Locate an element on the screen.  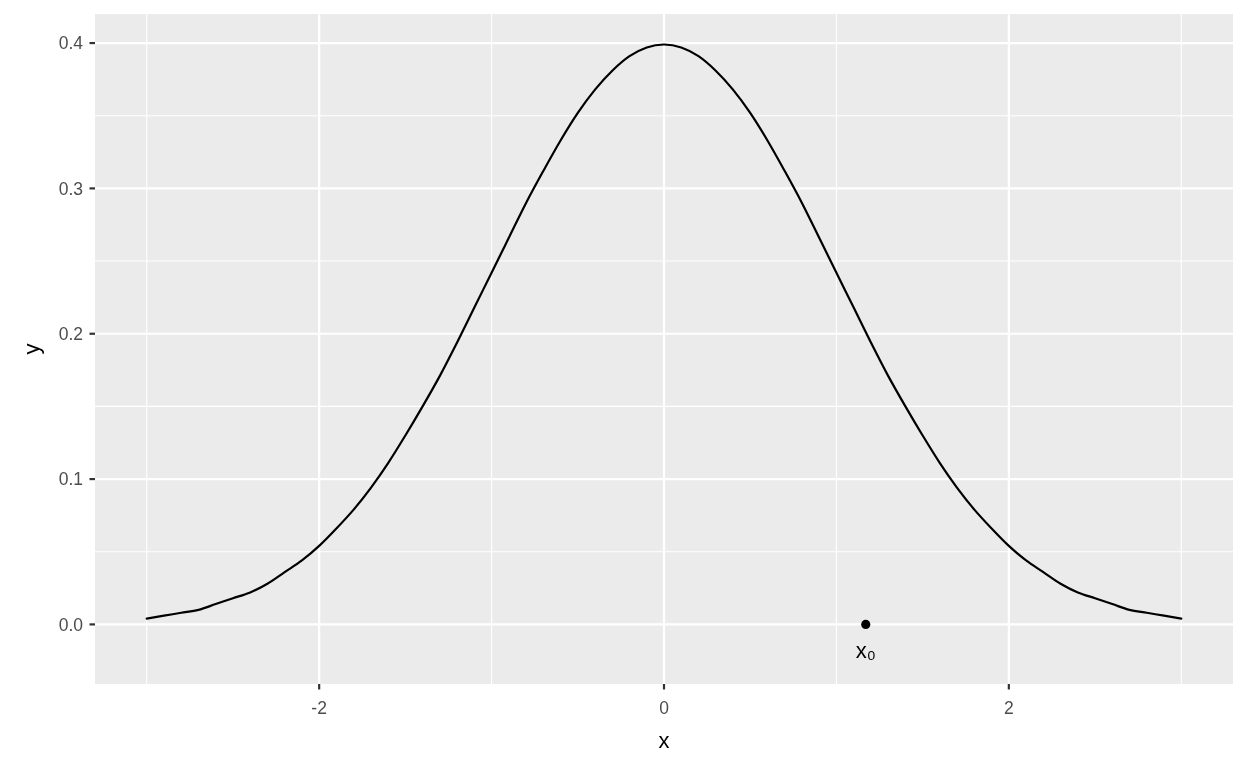
x-tick-label: 0 is located at coordinates (664, 708).